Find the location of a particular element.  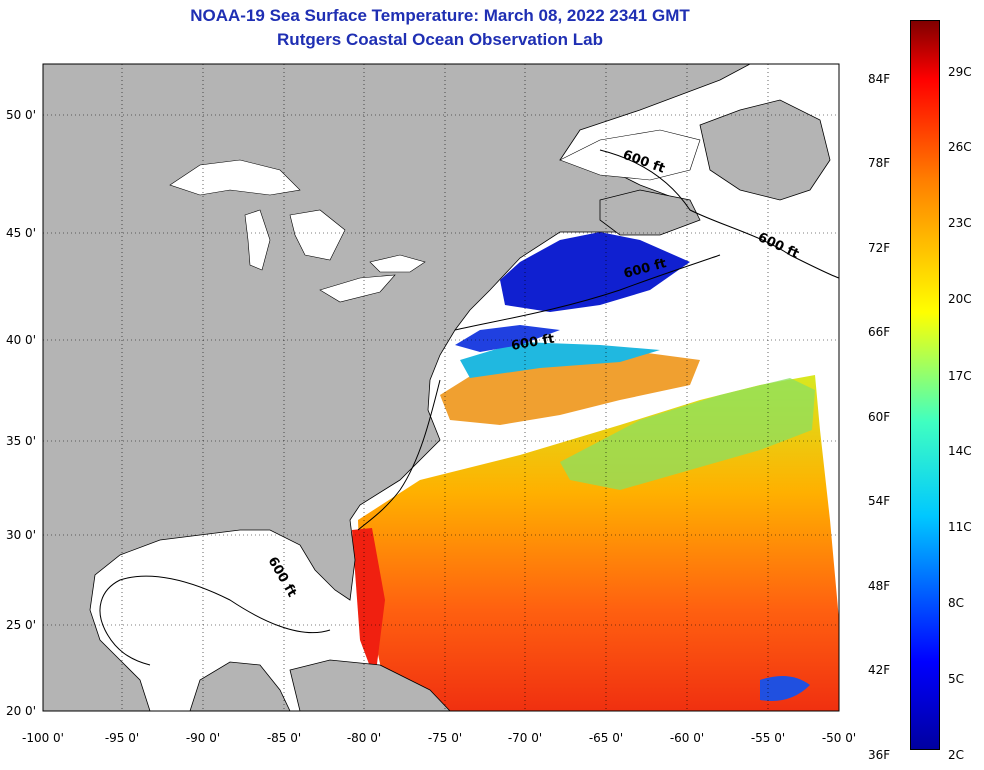

latitude-label: 20 0' is located at coordinates (21, 711).